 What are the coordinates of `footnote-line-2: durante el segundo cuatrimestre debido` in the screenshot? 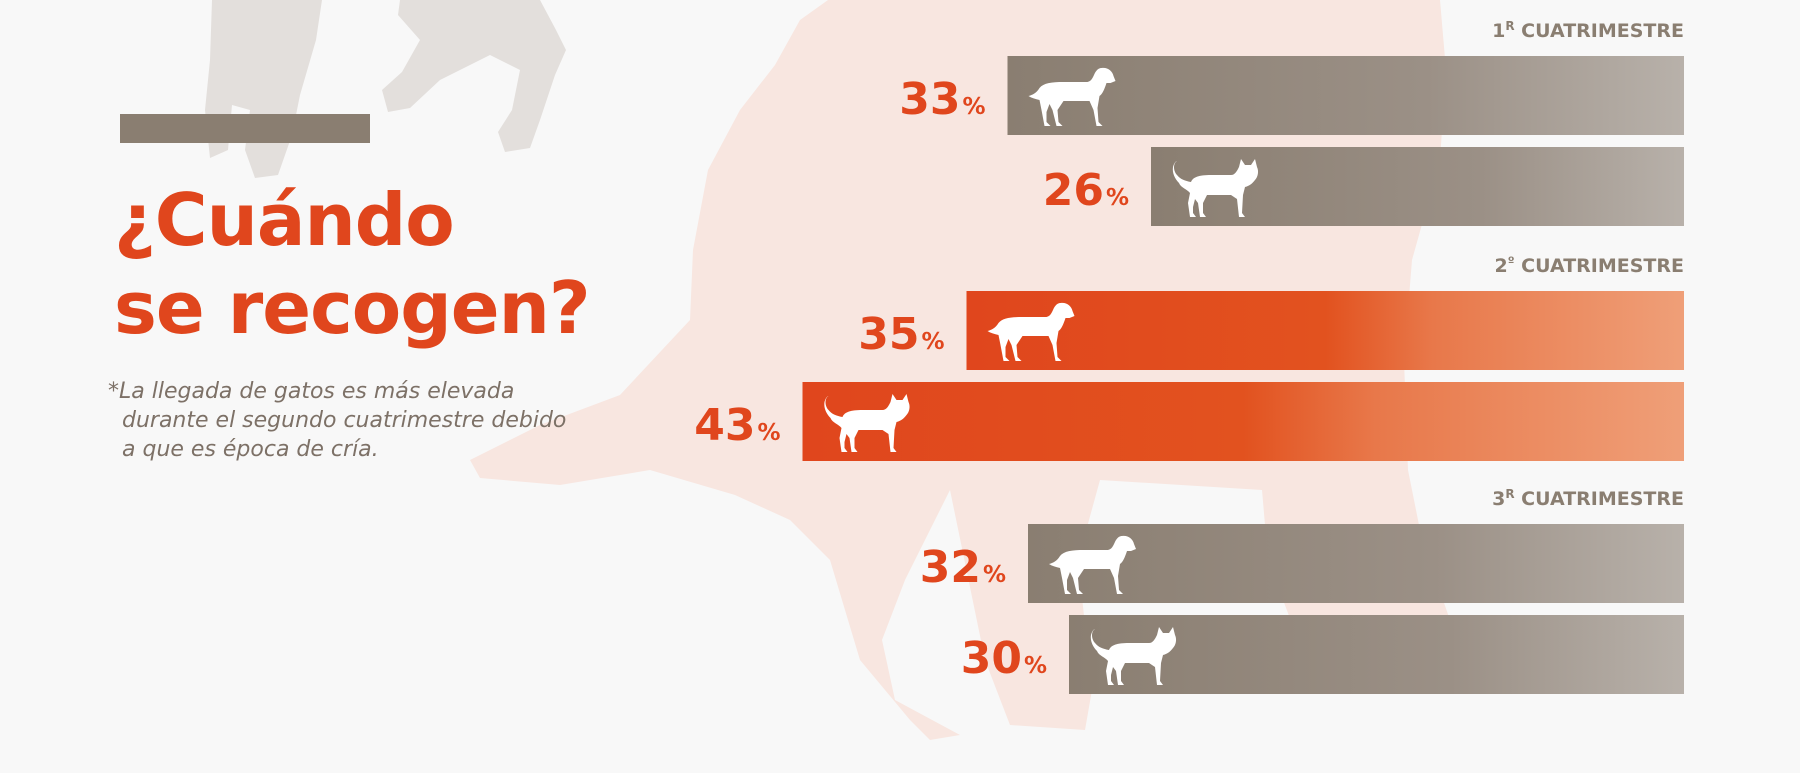 It's located at (344, 420).